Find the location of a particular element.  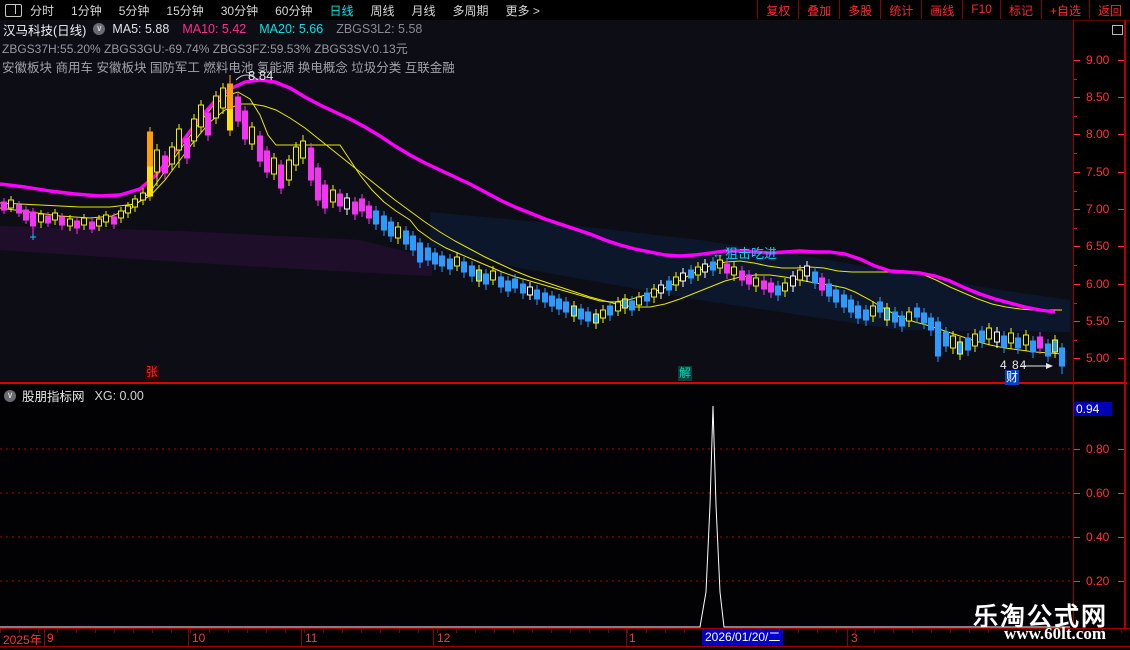

axis-label: 5.00 is located at coordinates (1098, 358).